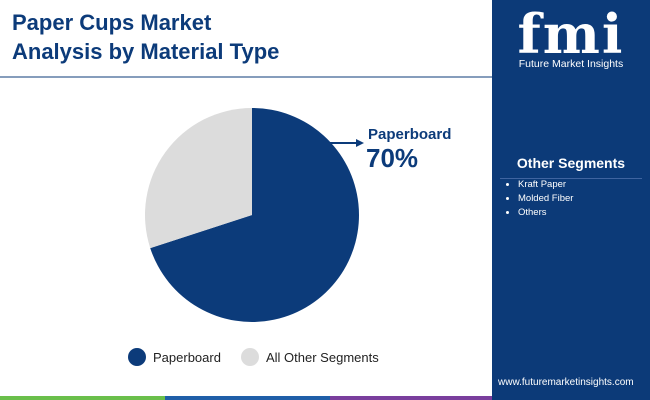  Describe the element at coordinates (545, 213) in the screenshot. I see `segment-item: Others` at that location.